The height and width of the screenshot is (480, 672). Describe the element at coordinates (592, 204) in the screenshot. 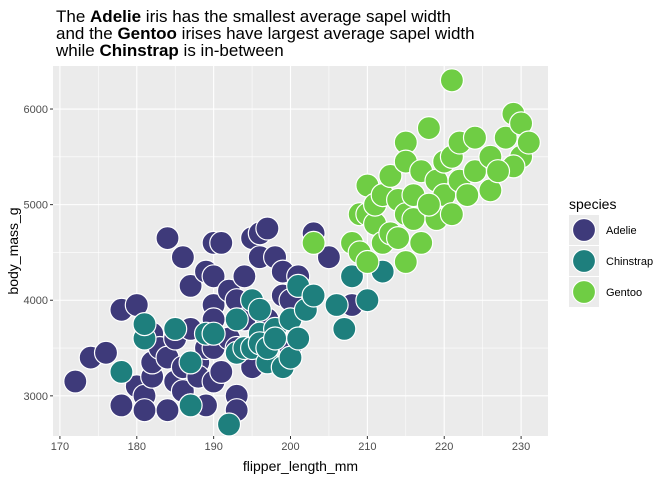

I see `legend-title: species` at that location.